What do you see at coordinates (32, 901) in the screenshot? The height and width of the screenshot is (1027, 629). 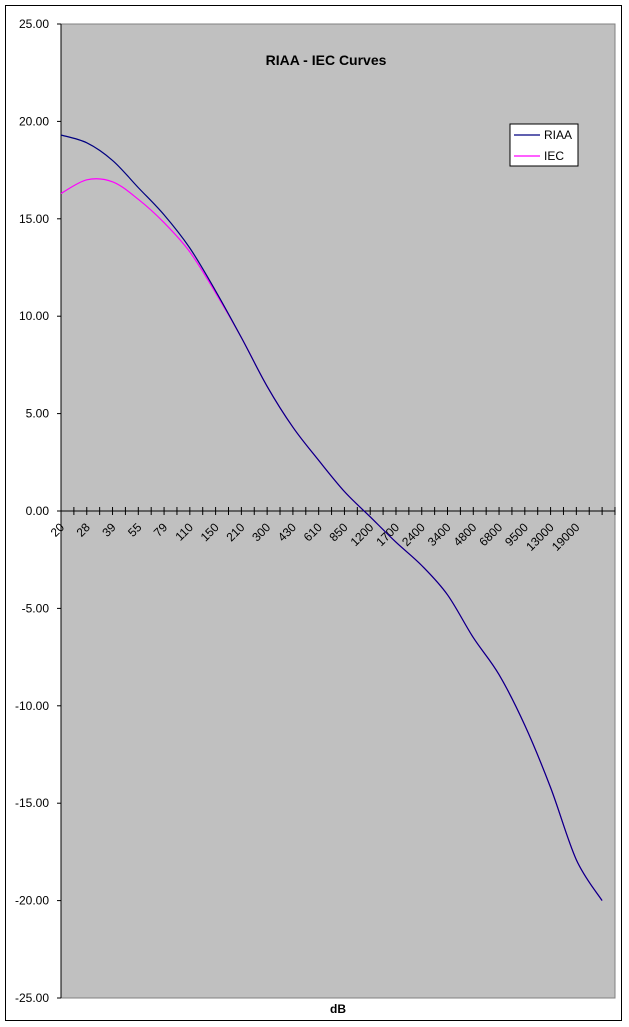 I see `y-tick-label: -20.00` at bounding box center [32, 901].